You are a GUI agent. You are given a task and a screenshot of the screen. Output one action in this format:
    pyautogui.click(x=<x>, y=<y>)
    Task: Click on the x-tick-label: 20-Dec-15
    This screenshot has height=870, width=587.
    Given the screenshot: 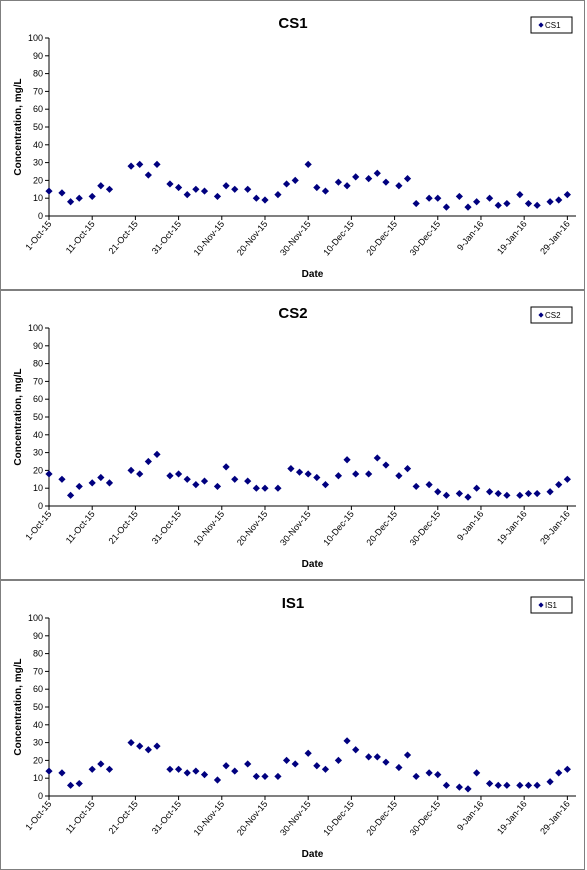 What is the action you would take?
    pyautogui.click(x=381, y=818)
    